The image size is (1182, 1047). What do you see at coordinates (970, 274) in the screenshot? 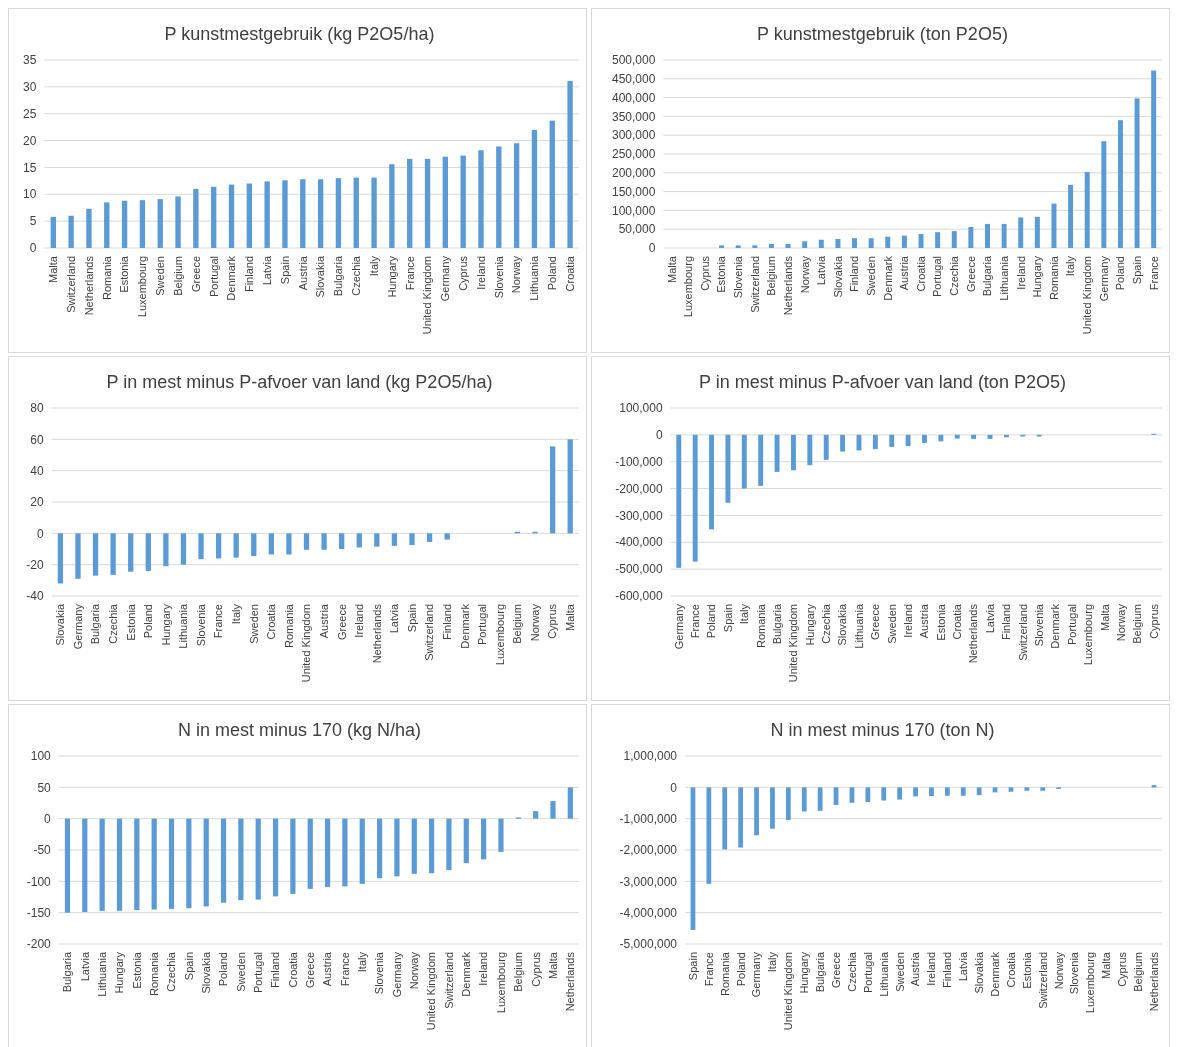
I see `x-tick-label: Greece` at bounding box center [970, 274].